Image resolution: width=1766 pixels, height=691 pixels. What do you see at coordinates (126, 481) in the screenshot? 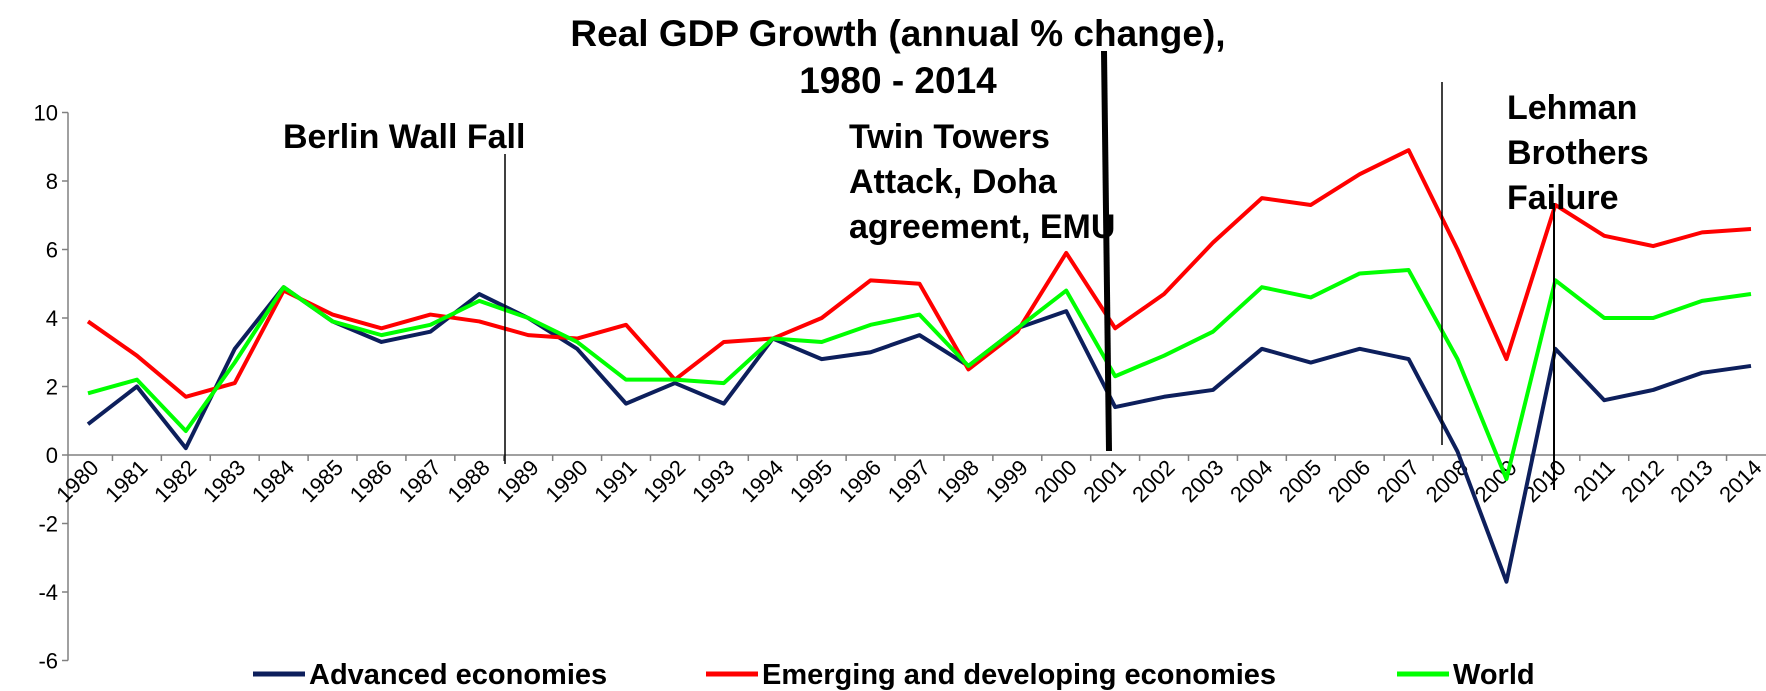
I see `x-tick-label: 1981` at bounding box center [126, 481].